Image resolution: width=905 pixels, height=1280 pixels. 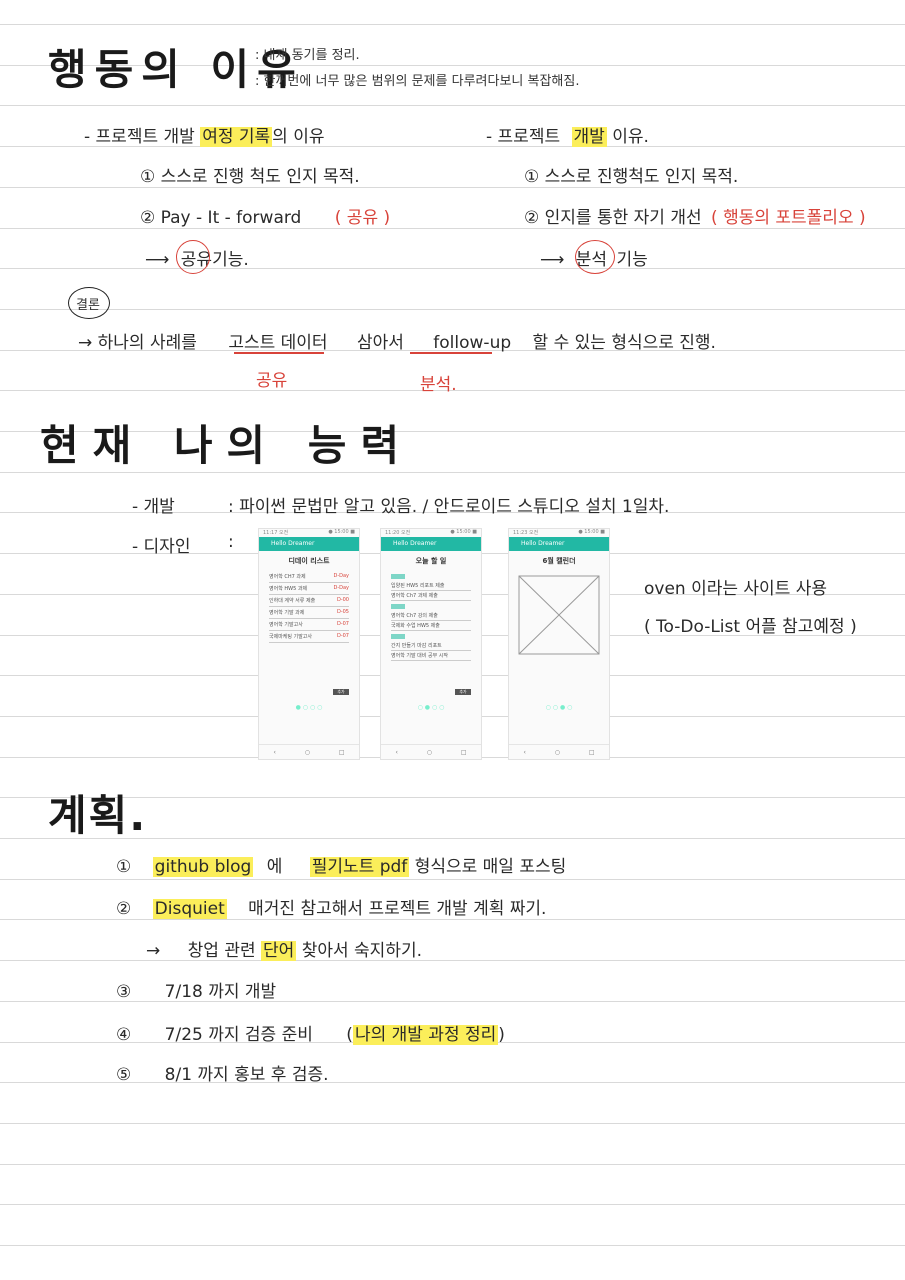 I want to click on left-heading-pre: - 프로젝트 개발, so click(x=139, y=137).